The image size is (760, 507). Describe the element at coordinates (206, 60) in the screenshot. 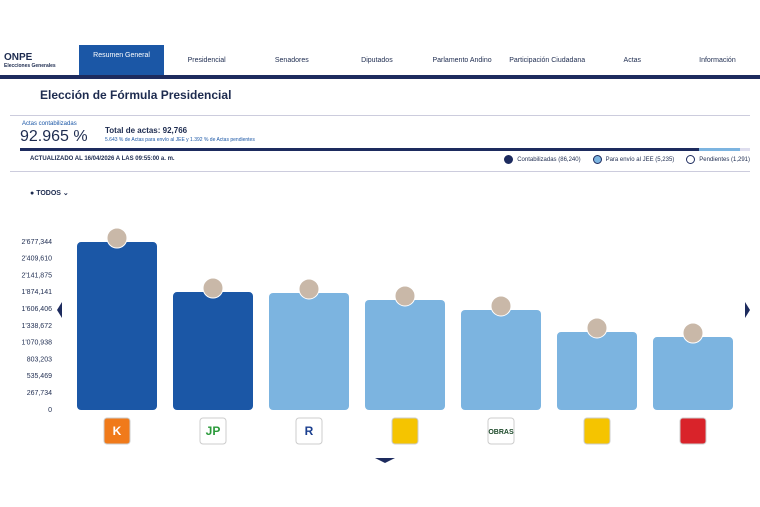

I see `nav-item: Presidencial` at that location.